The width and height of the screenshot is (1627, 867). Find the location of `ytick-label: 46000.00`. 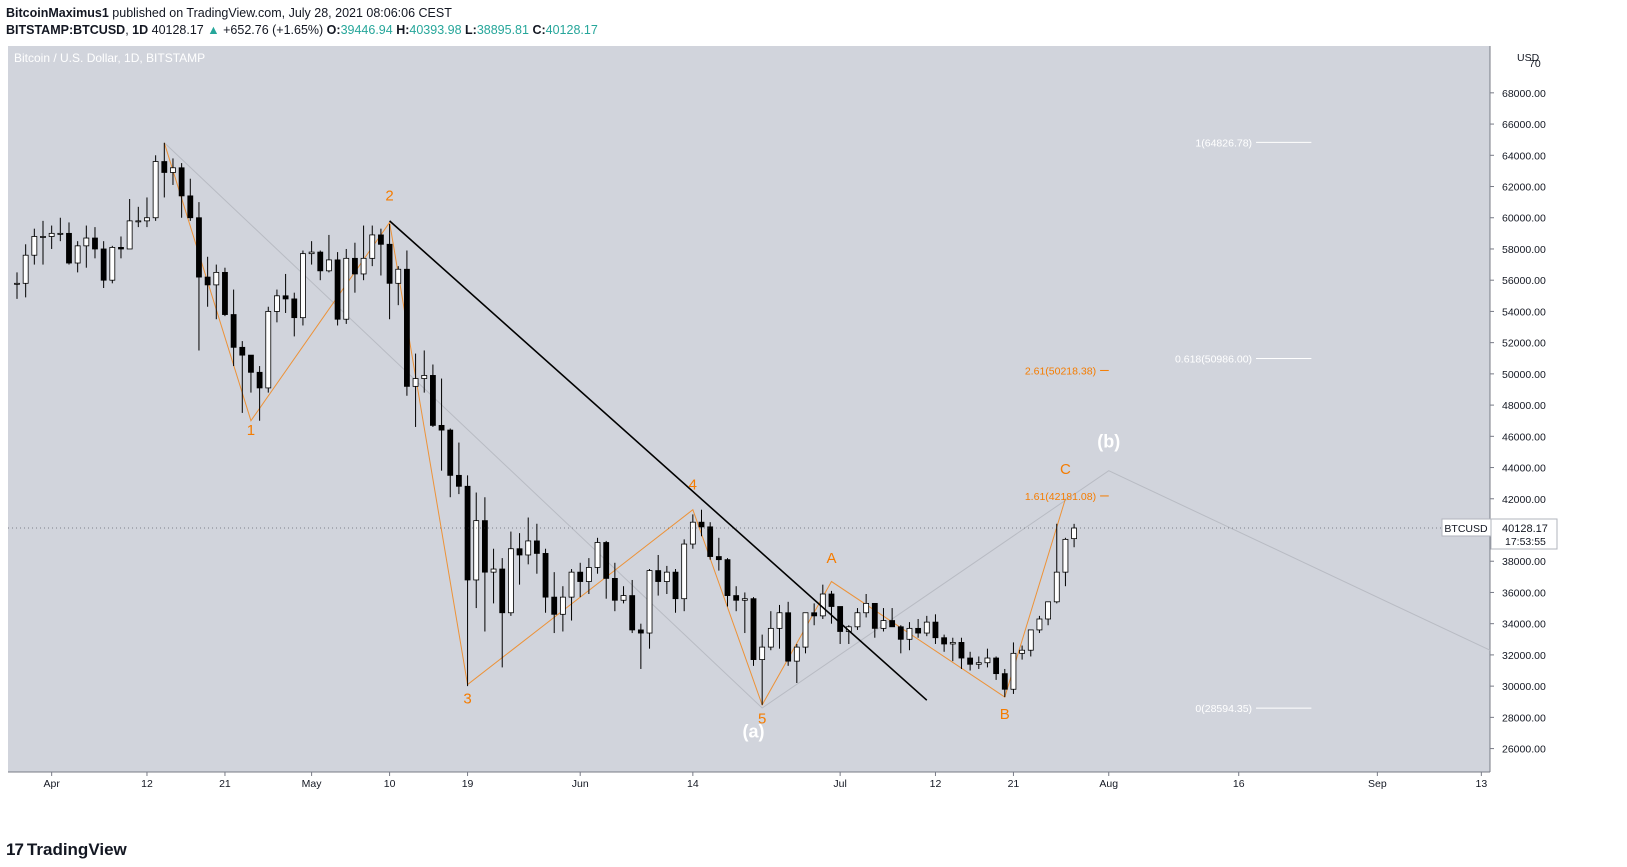

ytick-label: 46000.00 is located at coordinates (1524, 437).